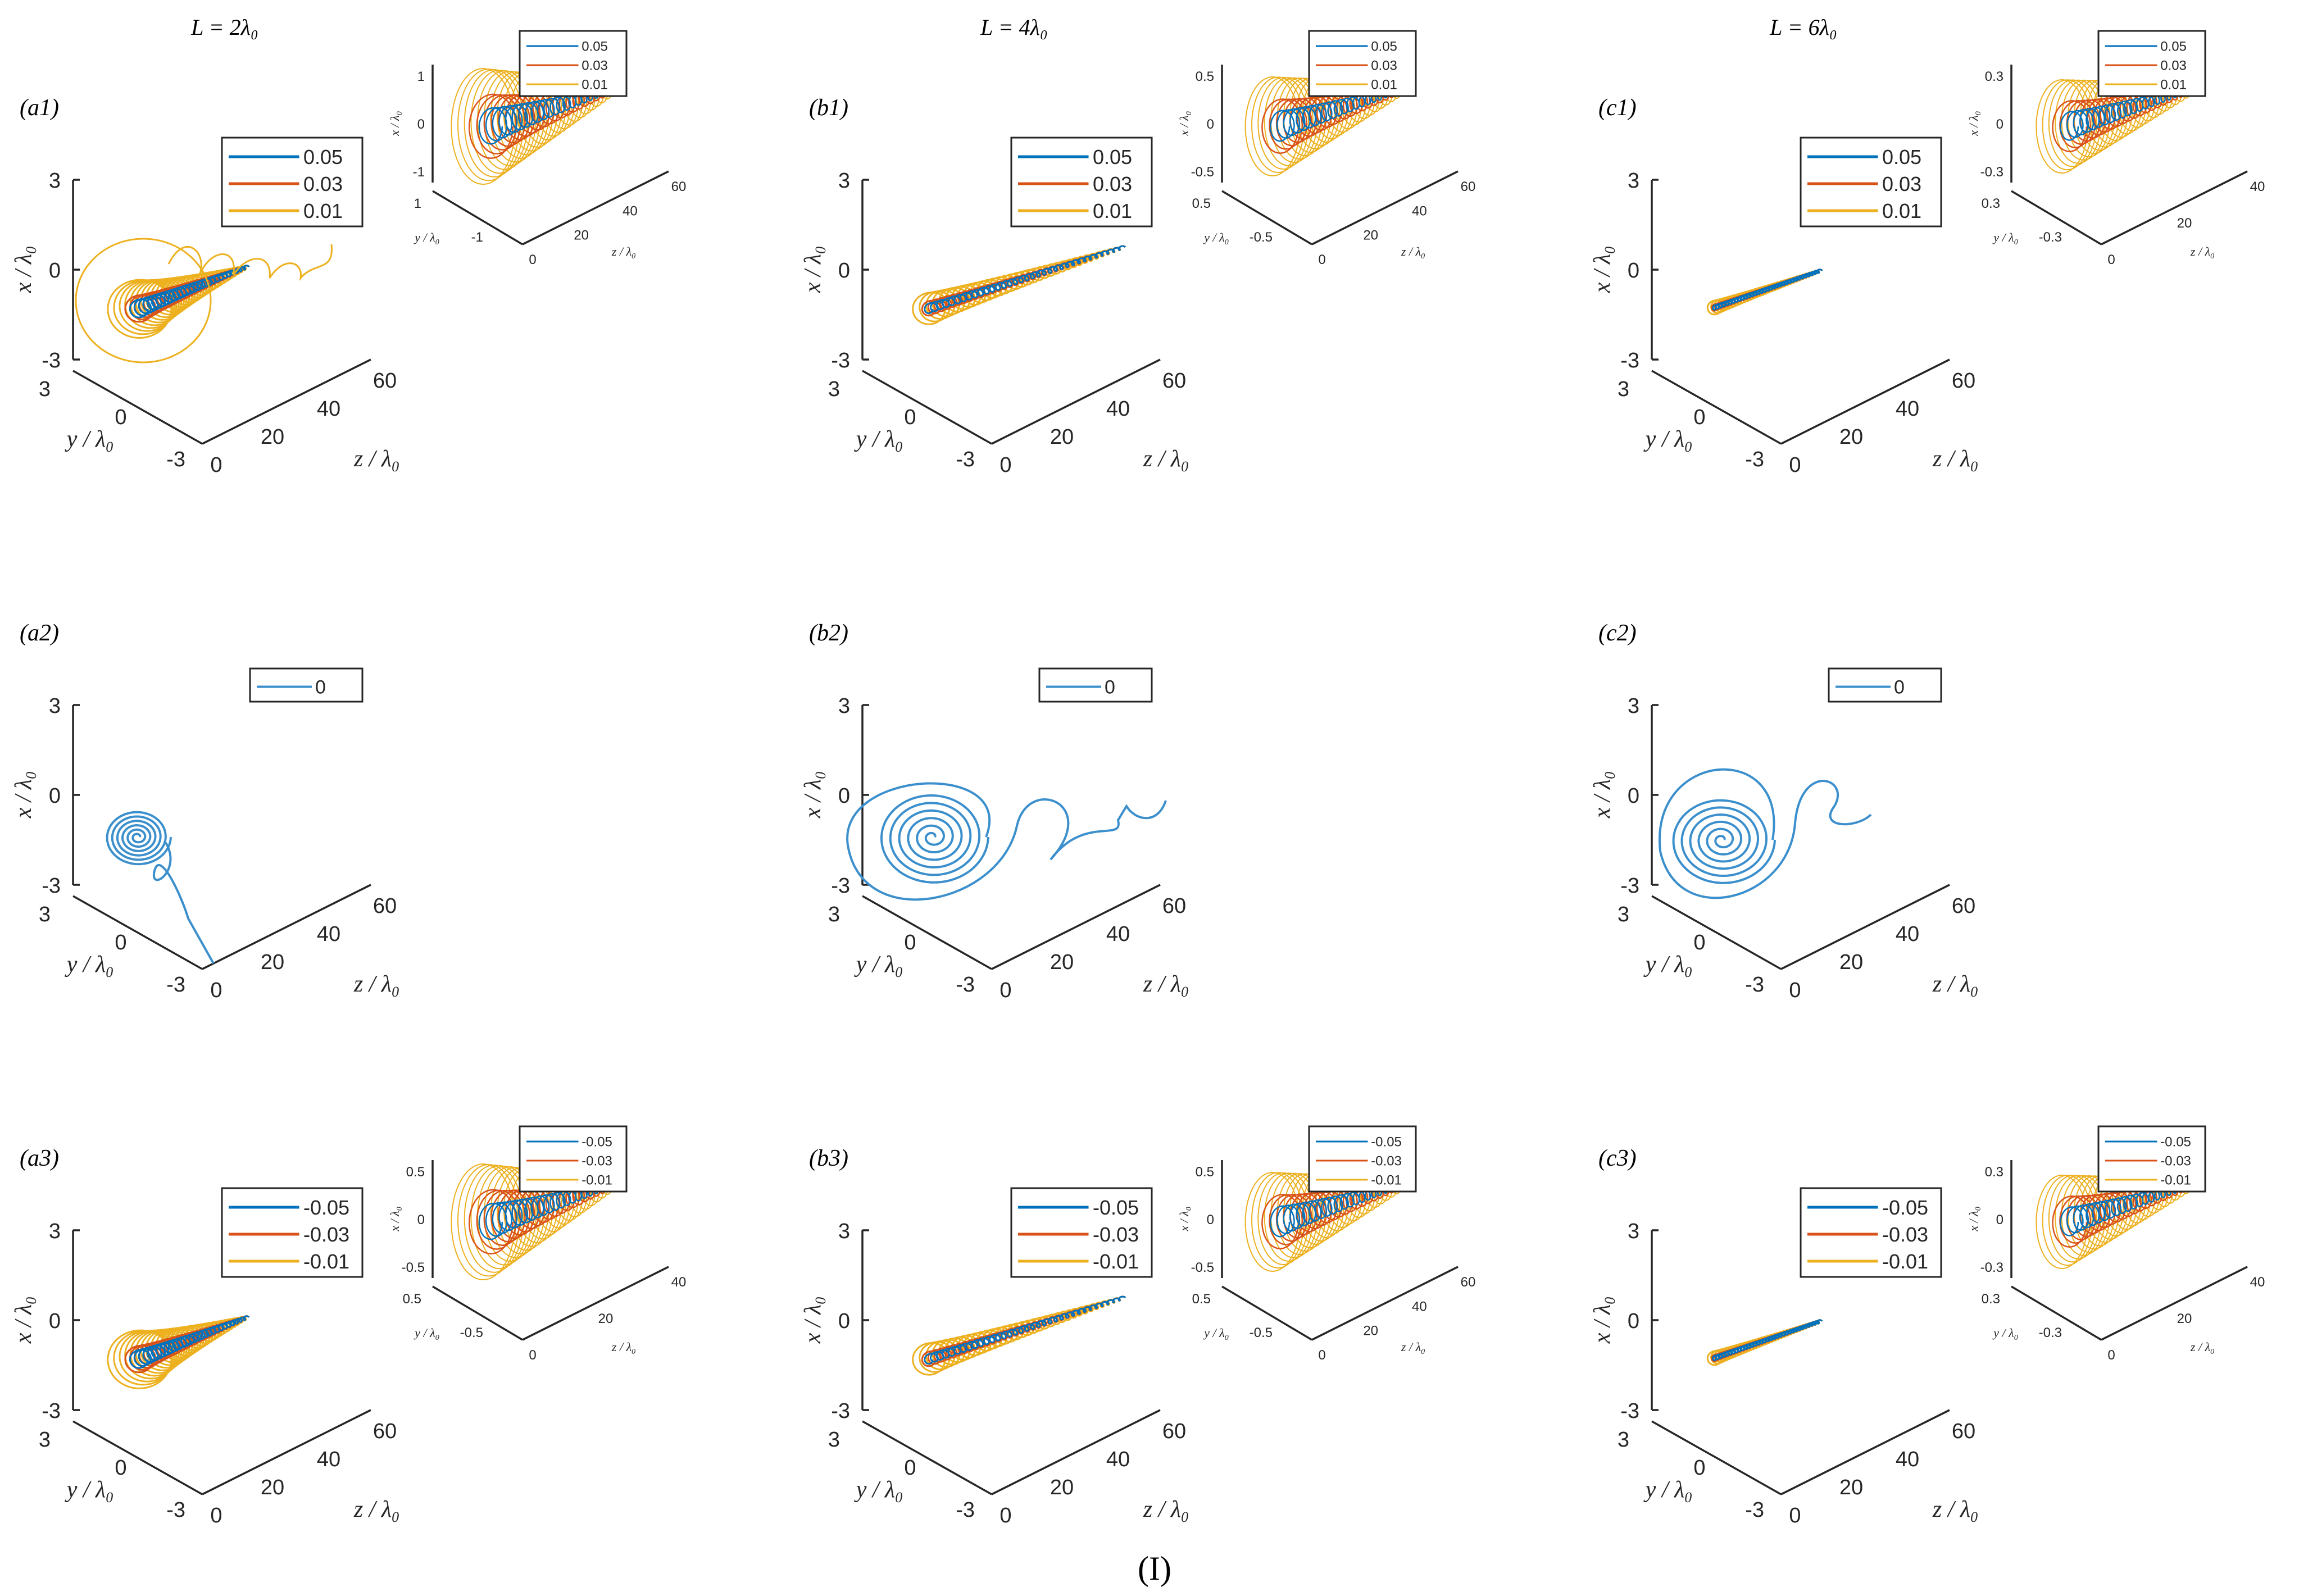 The width and height of the screenshot is (2317, 1596). What do you see at coordinates (1617, 108) in the screenshot?
I see `panel-label: (c1)` at bounding box center [1617, 108].